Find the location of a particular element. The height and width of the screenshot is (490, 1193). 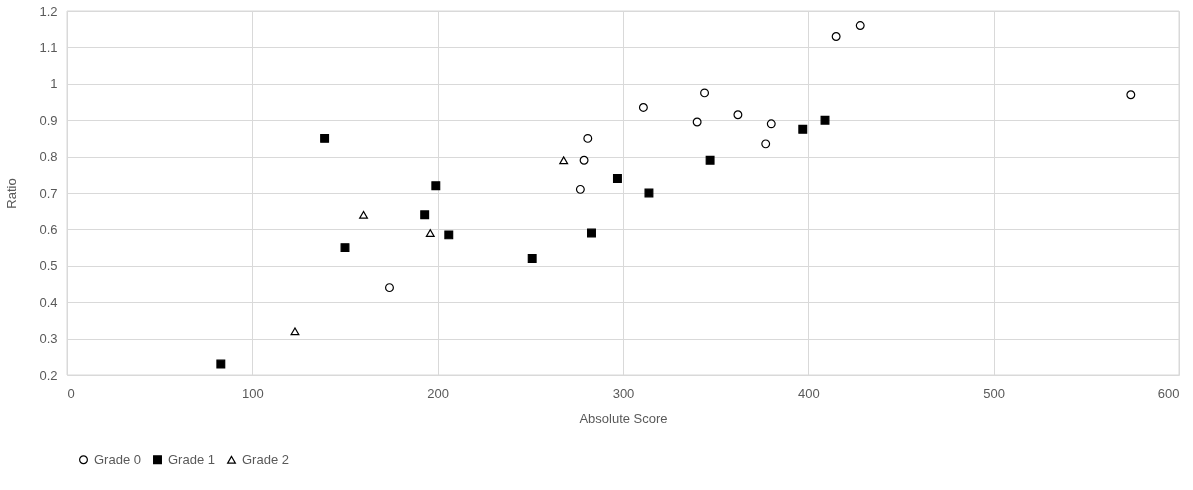

y-tick-label: 0.6 is located at coordinates (48, 229).